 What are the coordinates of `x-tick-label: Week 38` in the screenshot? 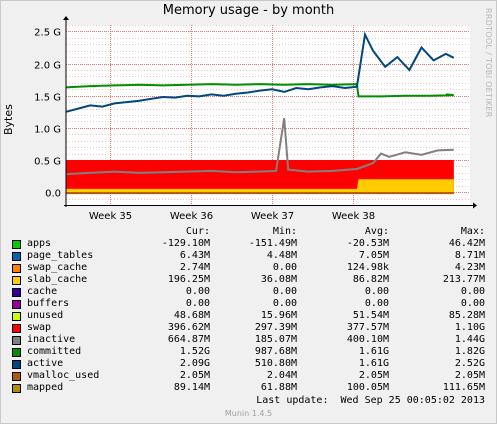 It's located at (353, 216).